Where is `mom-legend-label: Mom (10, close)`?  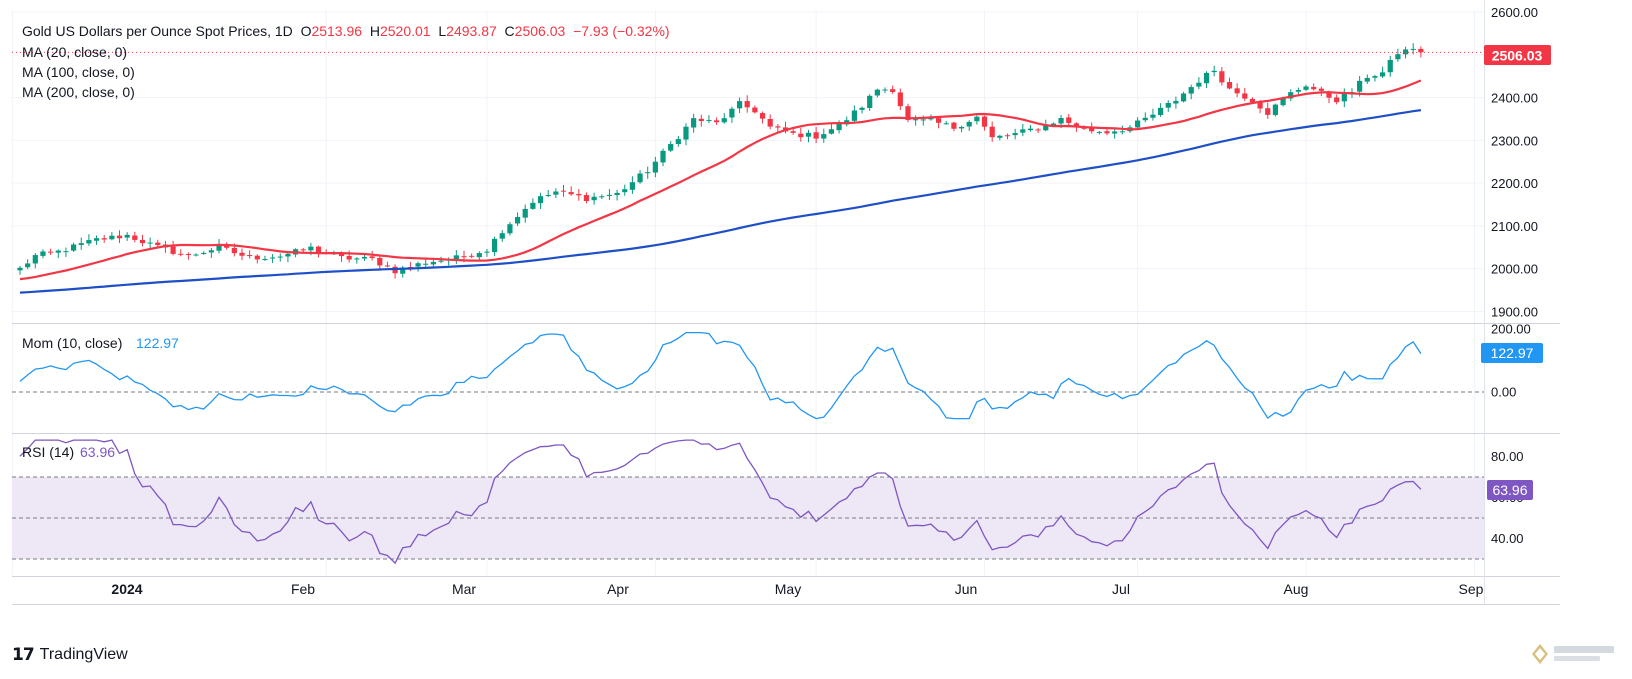 mom-legend-label: Mom (10, close) is located at coordinates (72, 343).